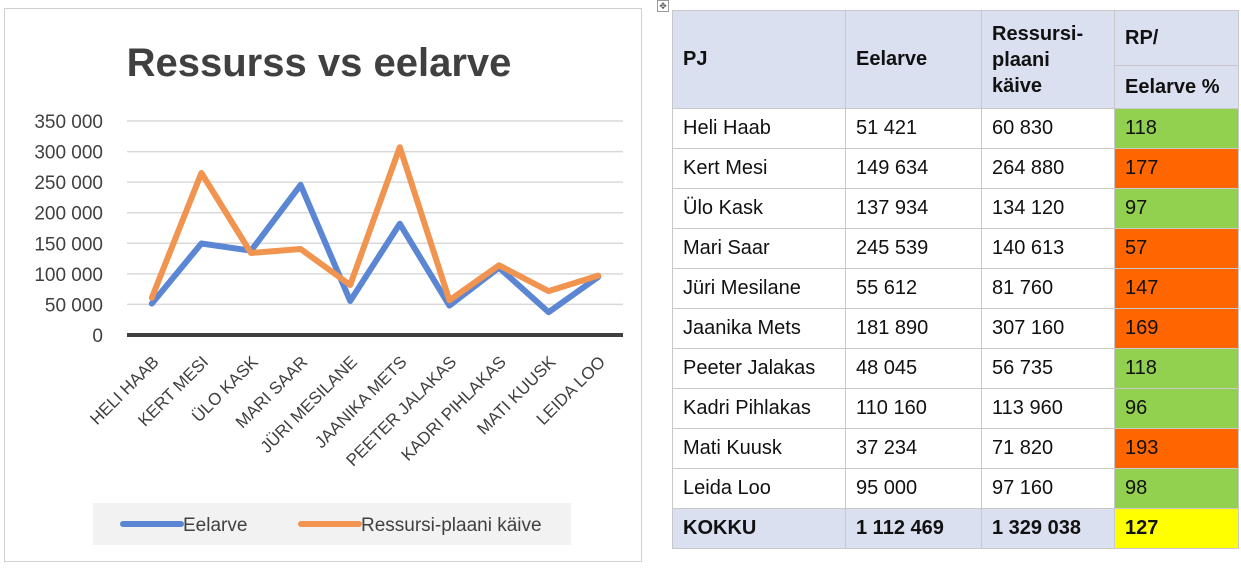 The image size is (1241, 572). I want to click on row-resource: 71 820, so click(1048, 448).